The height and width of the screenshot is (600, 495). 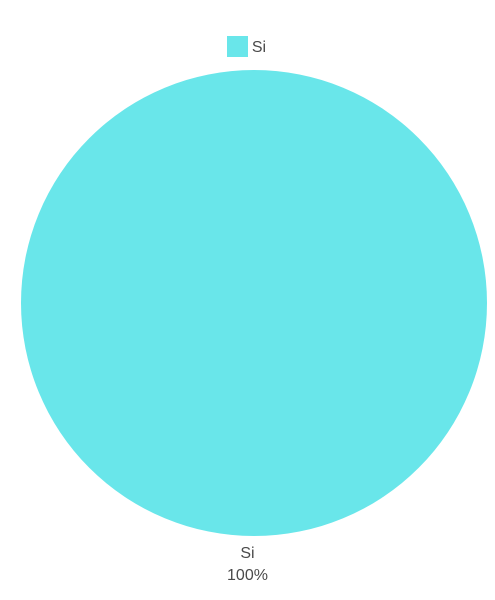 I want to click on legend: Si, so click(x=247, y=46).